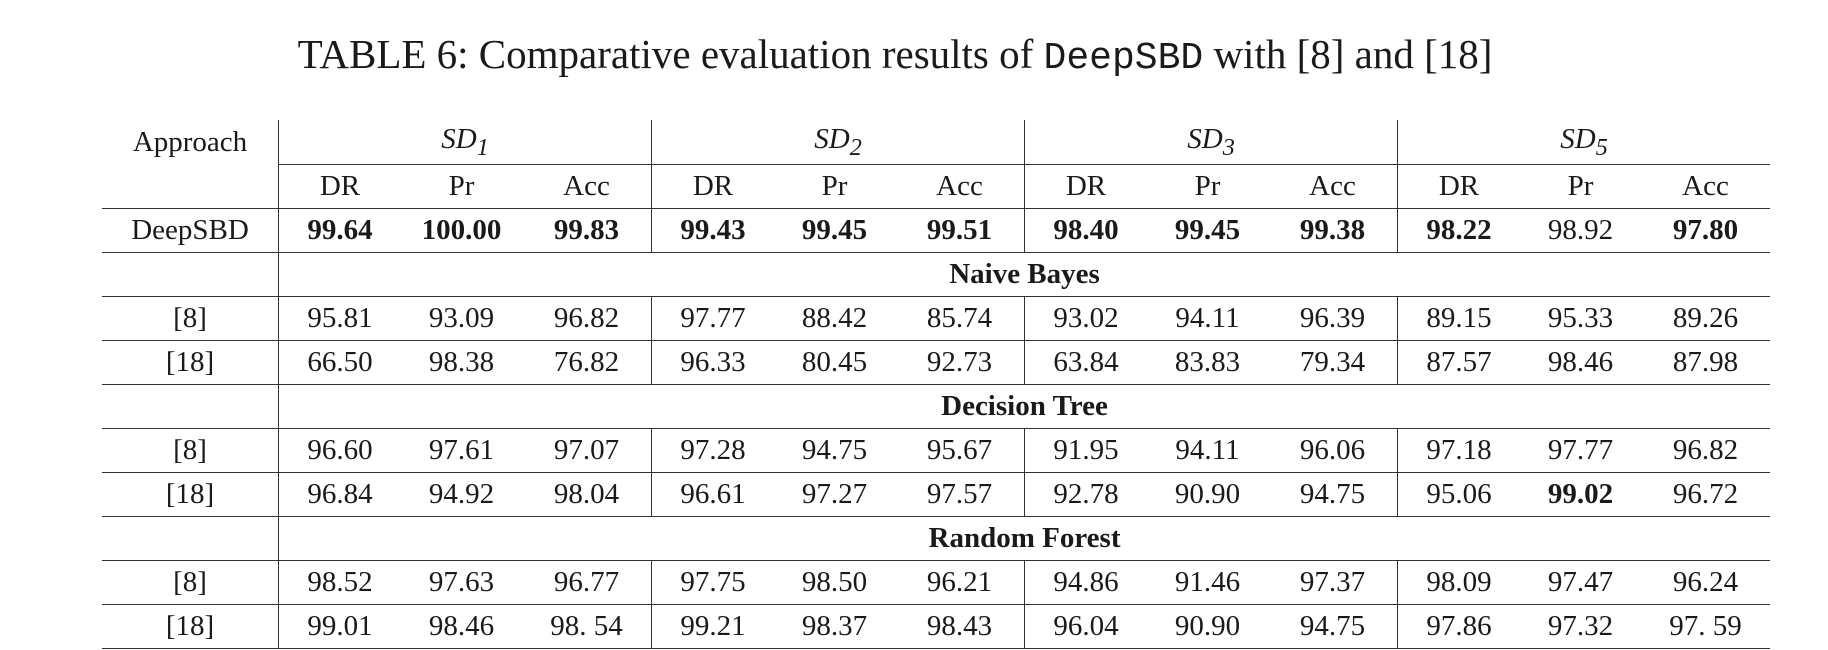 This screenshot has height=650, width=1828. I want to click on table-cell: 99.21, so click(712, 626).